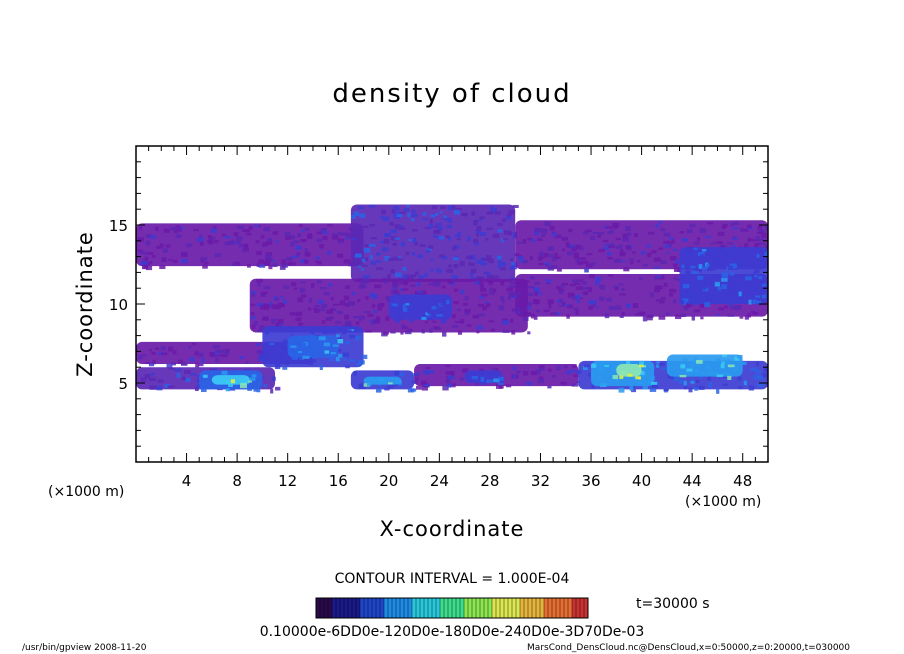 Image resolution: width=904 pixels, height=654 pixels. I want to click on x-tick-label: 12, so click(287, 481).